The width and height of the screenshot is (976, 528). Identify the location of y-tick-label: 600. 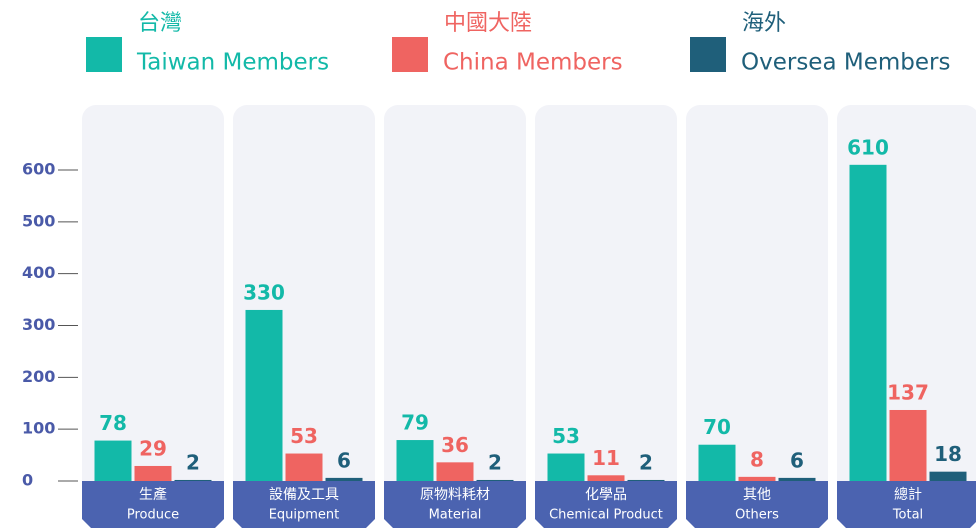
(38, 169).